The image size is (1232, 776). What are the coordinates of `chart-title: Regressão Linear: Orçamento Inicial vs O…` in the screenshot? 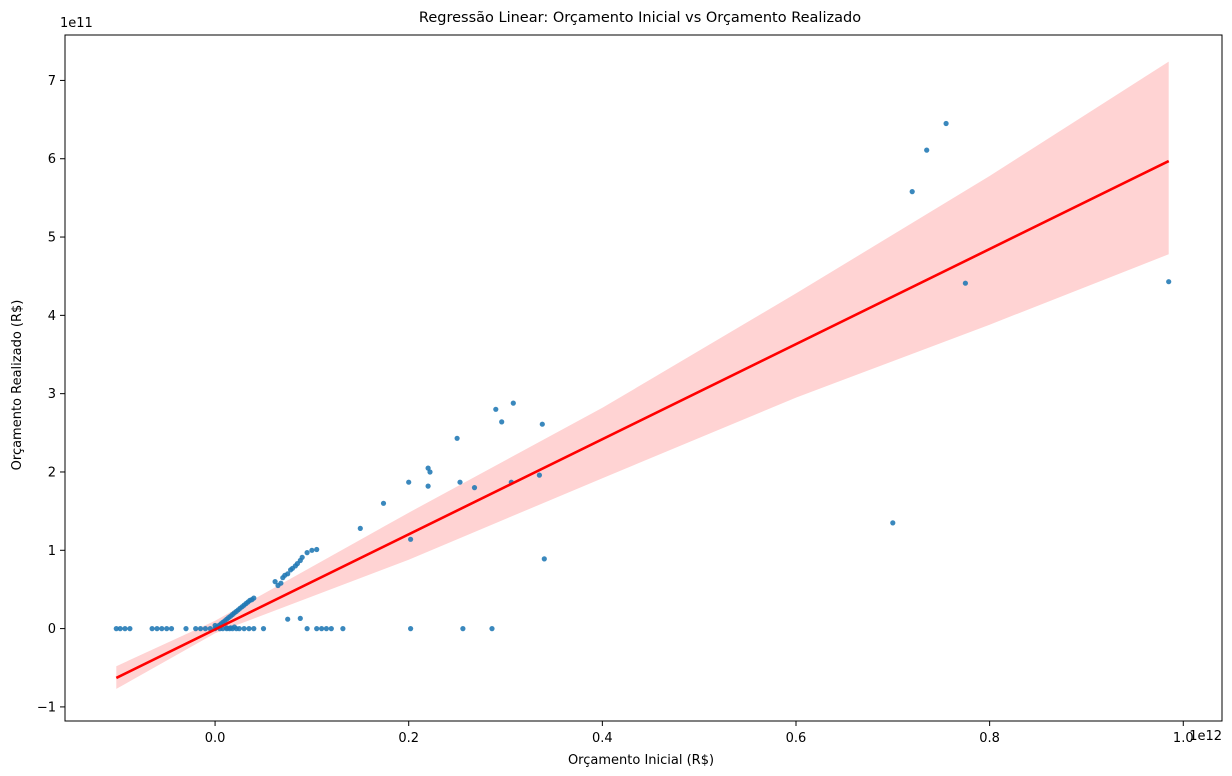 It's located at (640, 18).